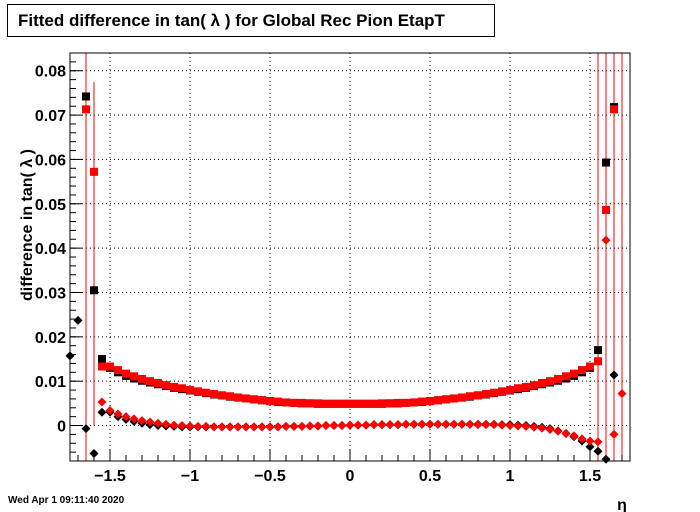 This screenshot has height=512, width=700. Describe the element at coordinates (430, 476) in the screenshot. I see `x-tick-label: 0.5` at that location.